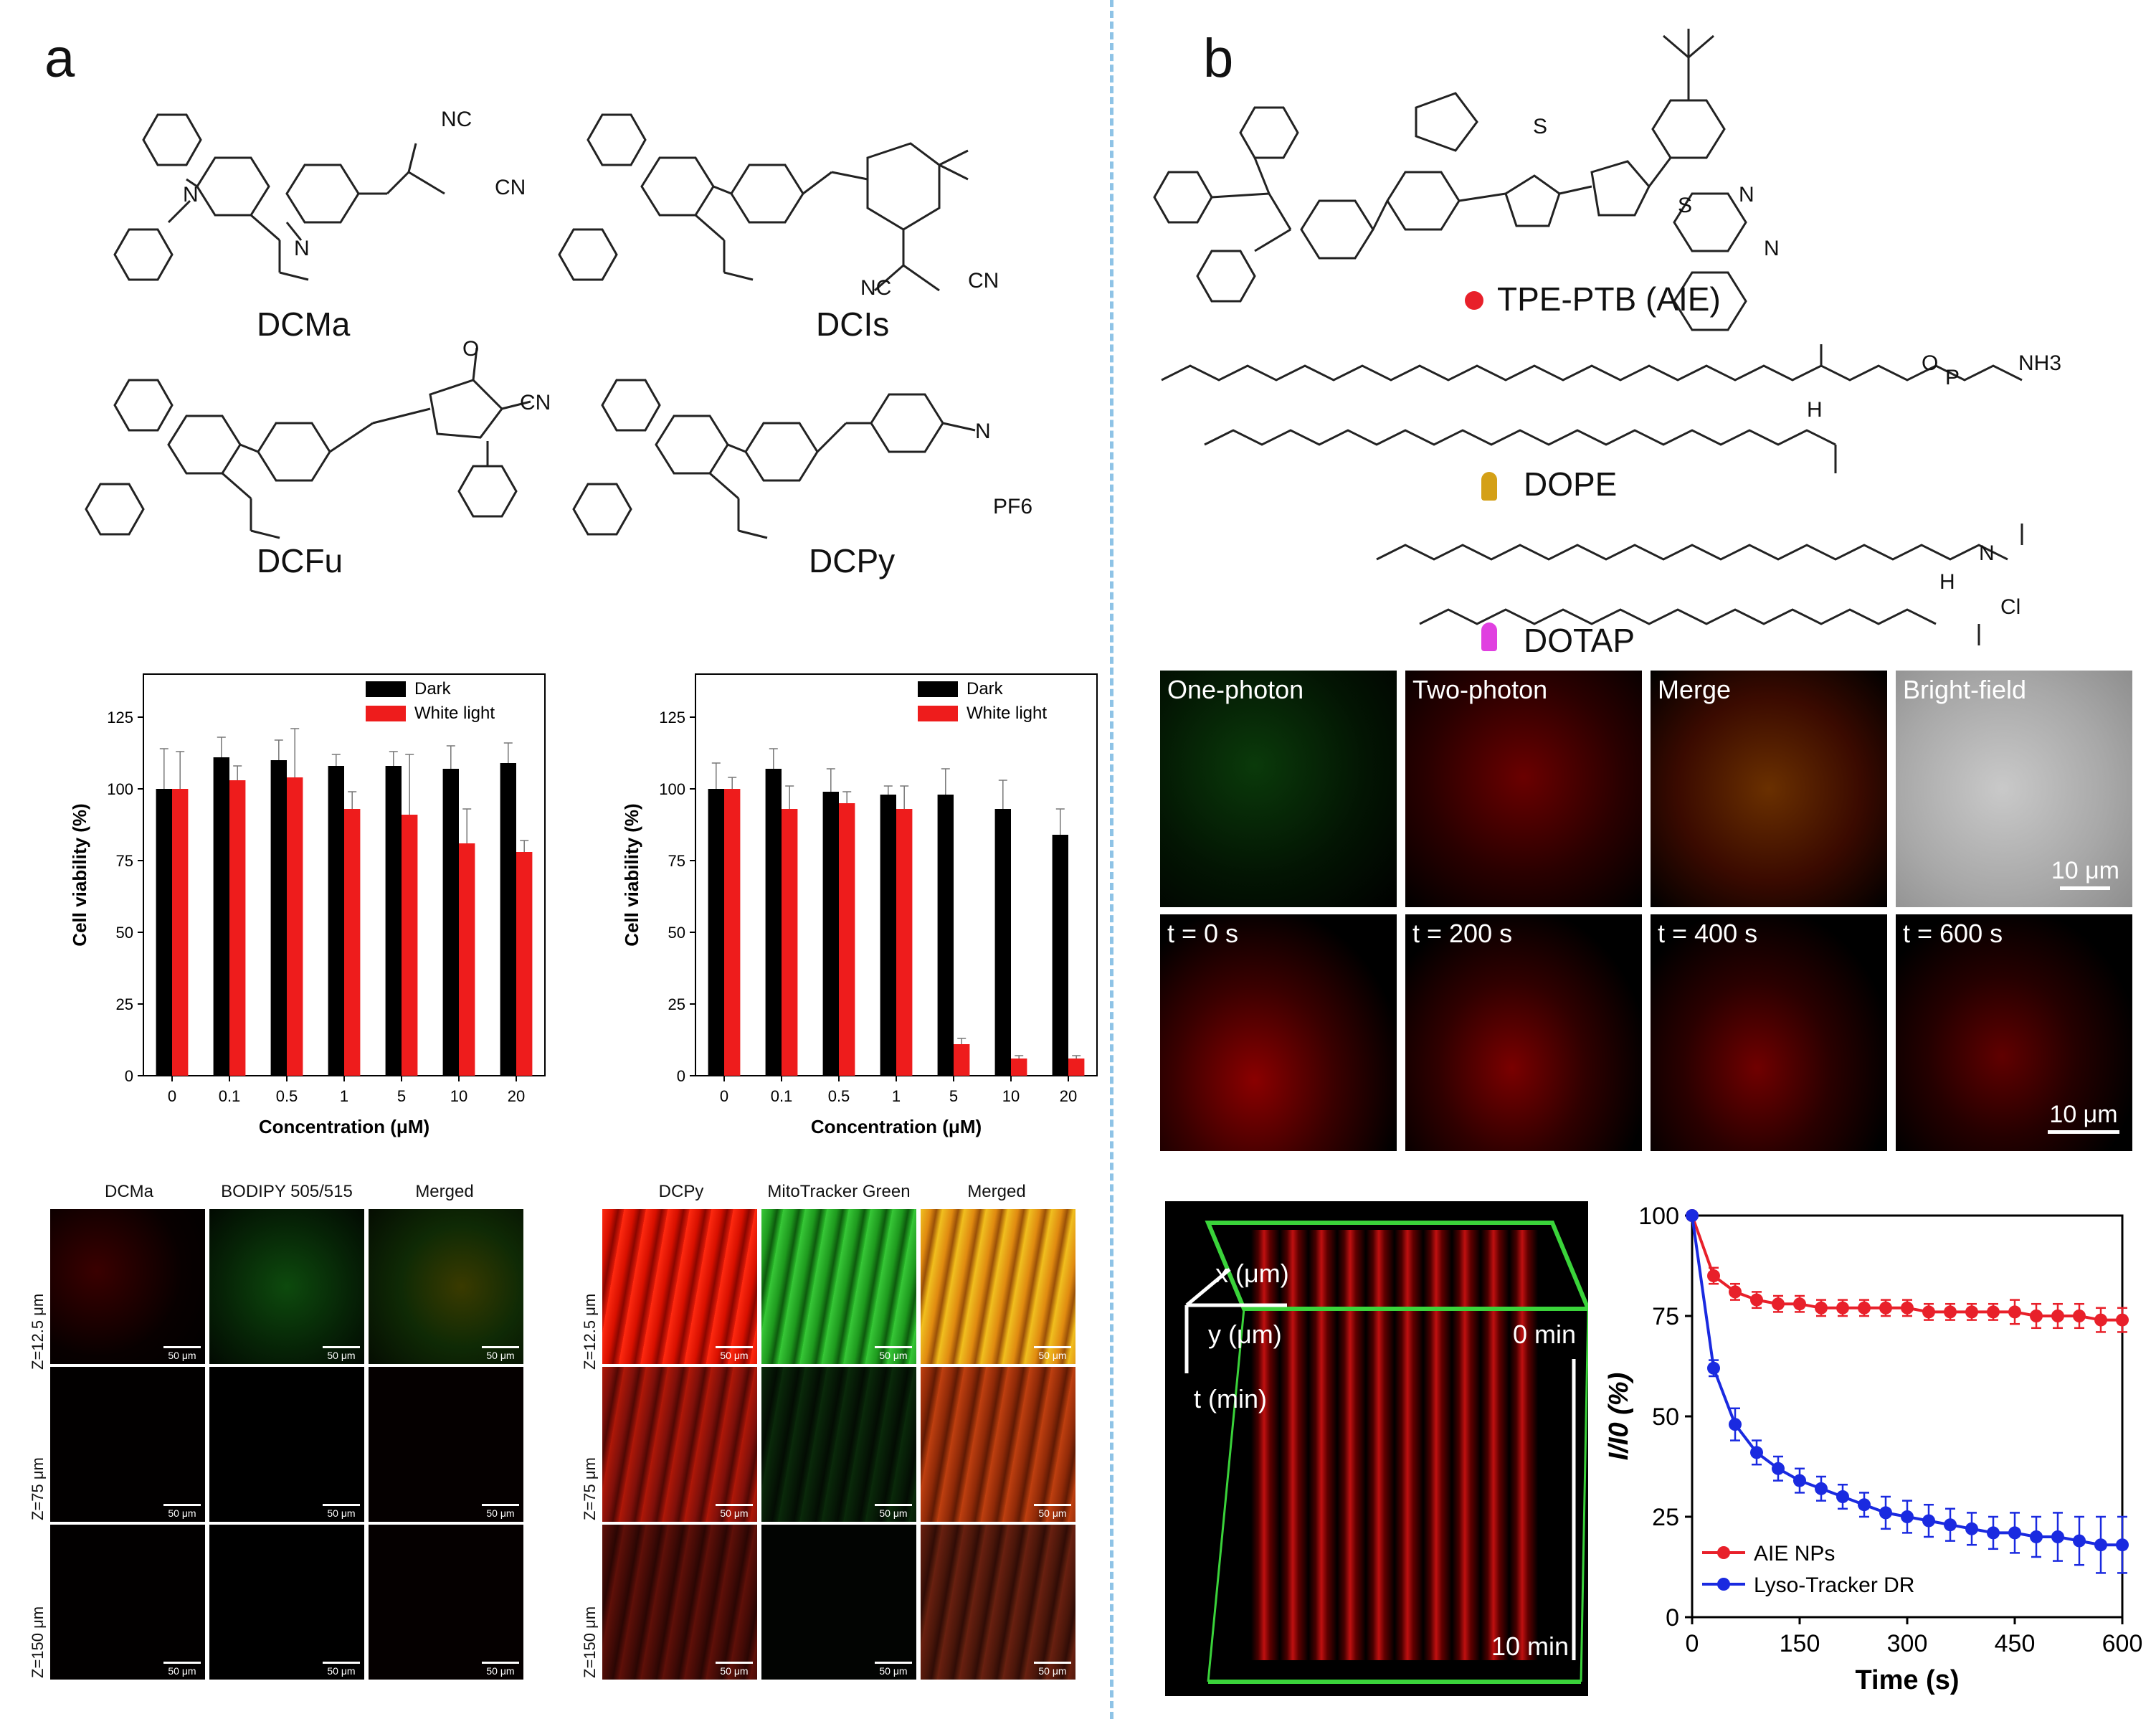 This screenshot has height=1719, width=2156. Describe the element at coordinates (446, 1445) in the screenshot. I see `tissue-left-merged-z75: 50 μm` at that location.